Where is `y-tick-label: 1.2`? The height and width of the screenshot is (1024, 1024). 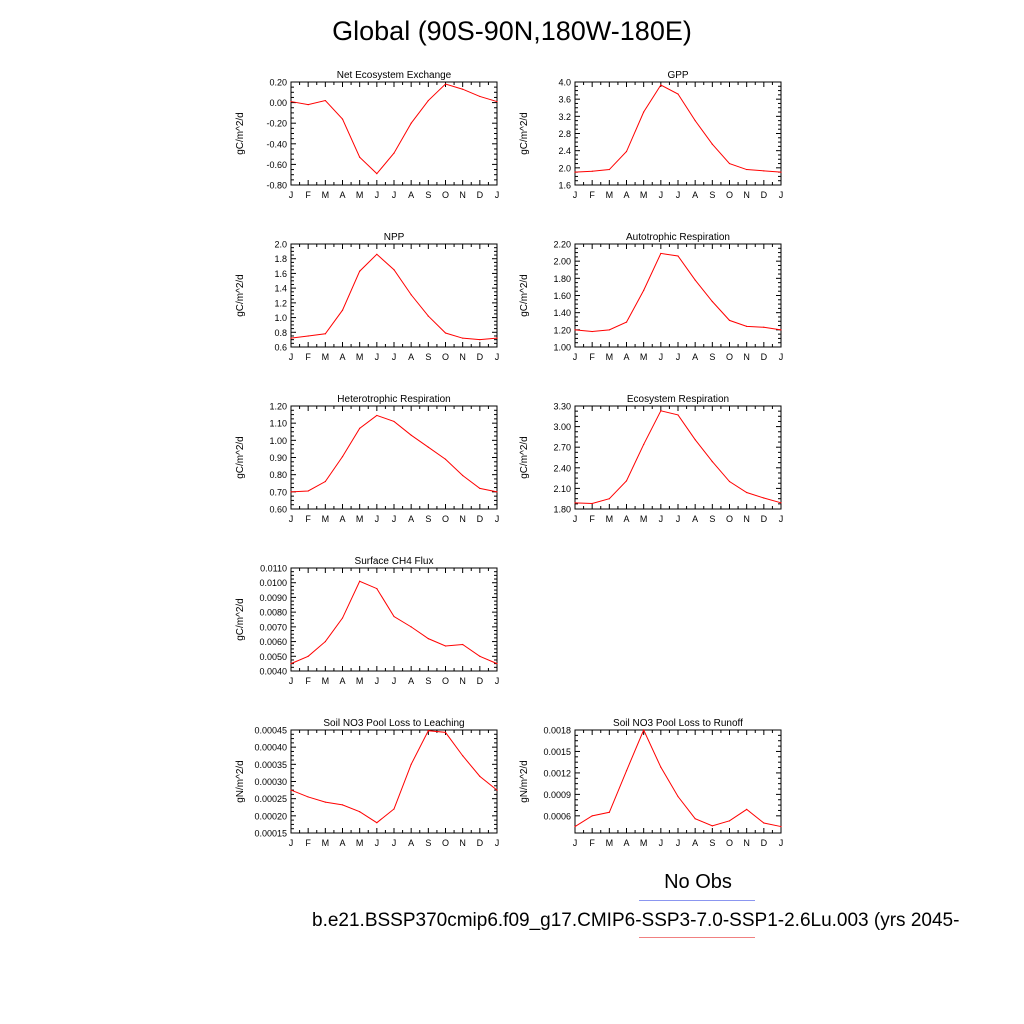 y-tick-label: 1.2 is located at coordinates (280, 303).